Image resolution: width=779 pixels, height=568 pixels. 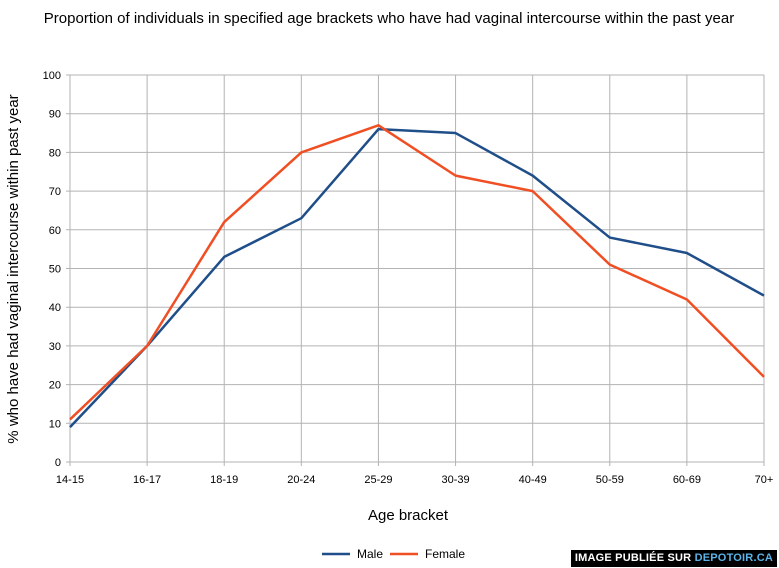 I want to click on y-tick-label: 100, so click(x=52, y=76).